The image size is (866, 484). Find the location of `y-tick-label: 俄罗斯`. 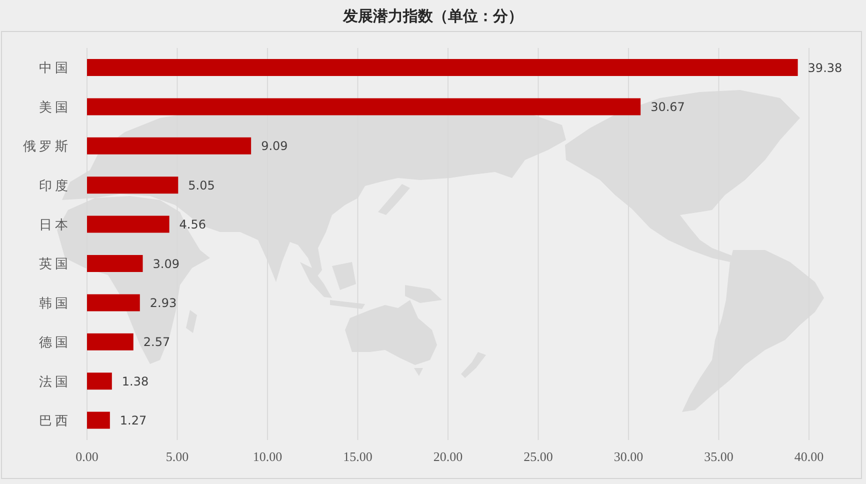

y-tick-label: 俄罗斯 is located at coordinates (47, 147).